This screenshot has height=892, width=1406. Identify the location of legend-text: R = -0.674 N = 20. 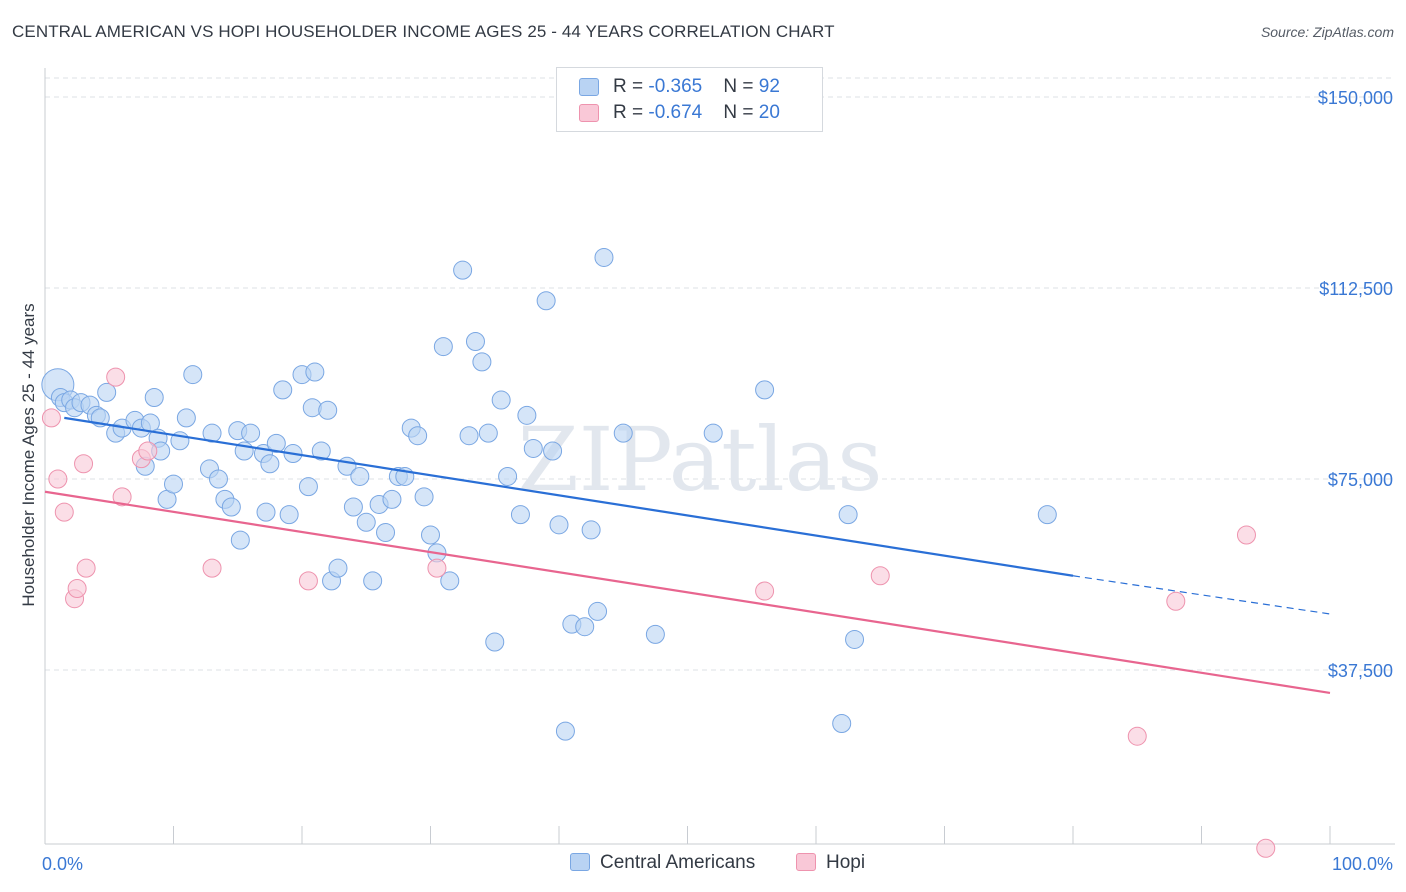
(696, 113).